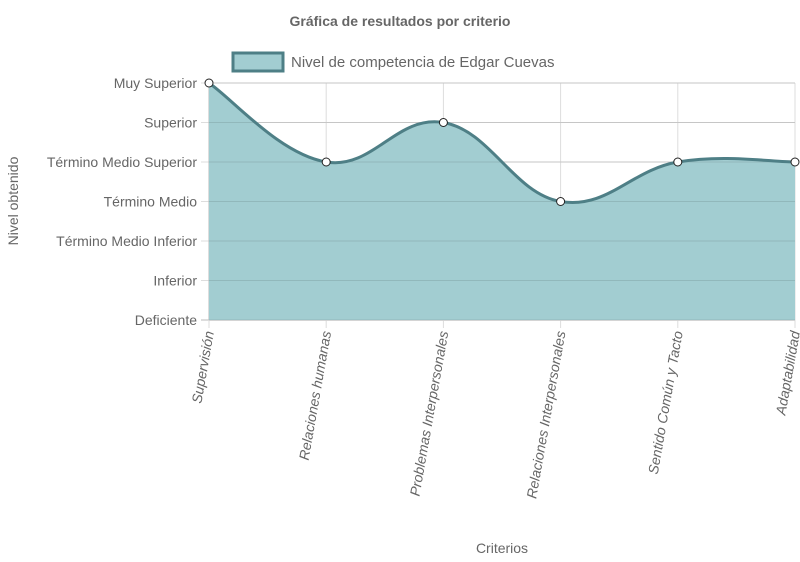 This screenshot has height=562, width=800. What do you see at coordinates (786, 373) in the screenshot?
I see `x-tick-label: Adaptabilidad` at bounding box center [786, 373].